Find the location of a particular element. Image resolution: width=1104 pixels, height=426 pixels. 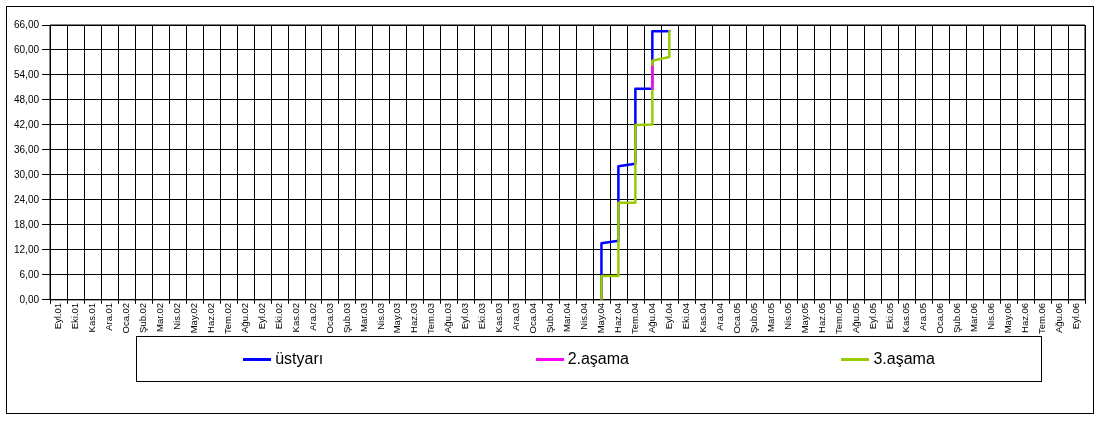

x-tick-label: Haz.06 is located at coordinates (1025, 317).